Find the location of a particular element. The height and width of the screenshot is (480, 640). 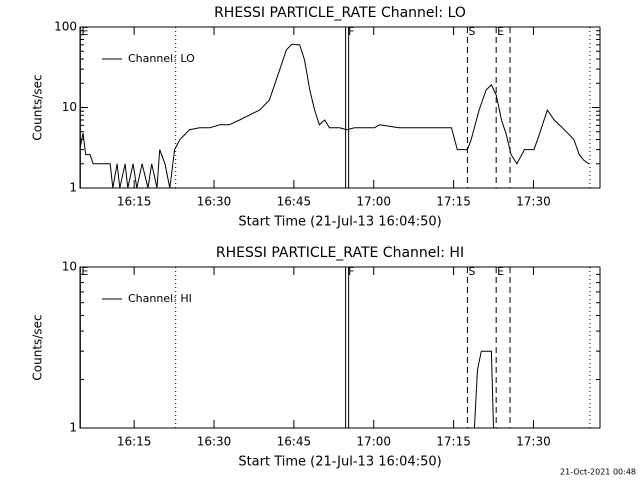

data-line is located at coordinates (339, 389).